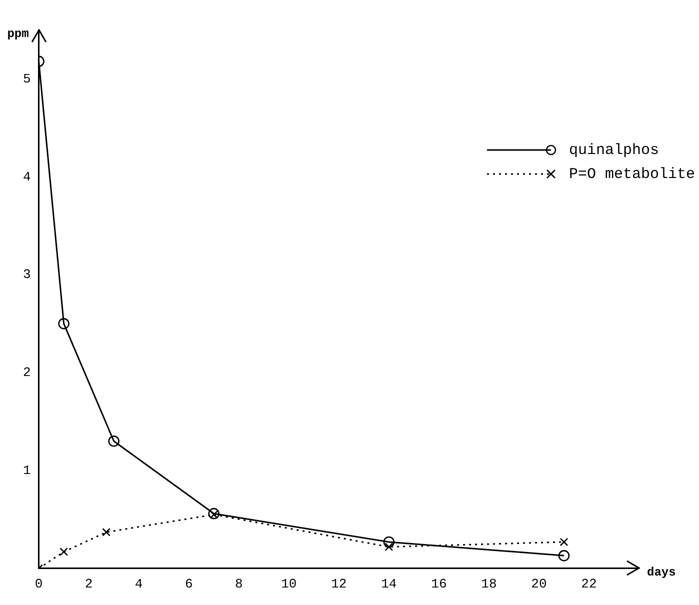 The image size is (699, 605). I want to click on y-tick-label: 5, so click(26, 78).